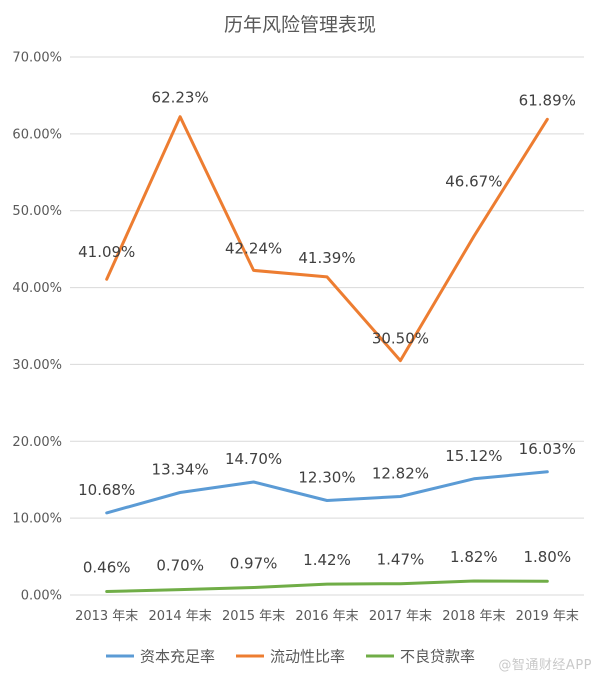 The width and height of the screenshot is (600, 679). Describe the element at coordinates (473, 616) in the screenshot. I see `x-tick-label: 2018 年末` at that location.